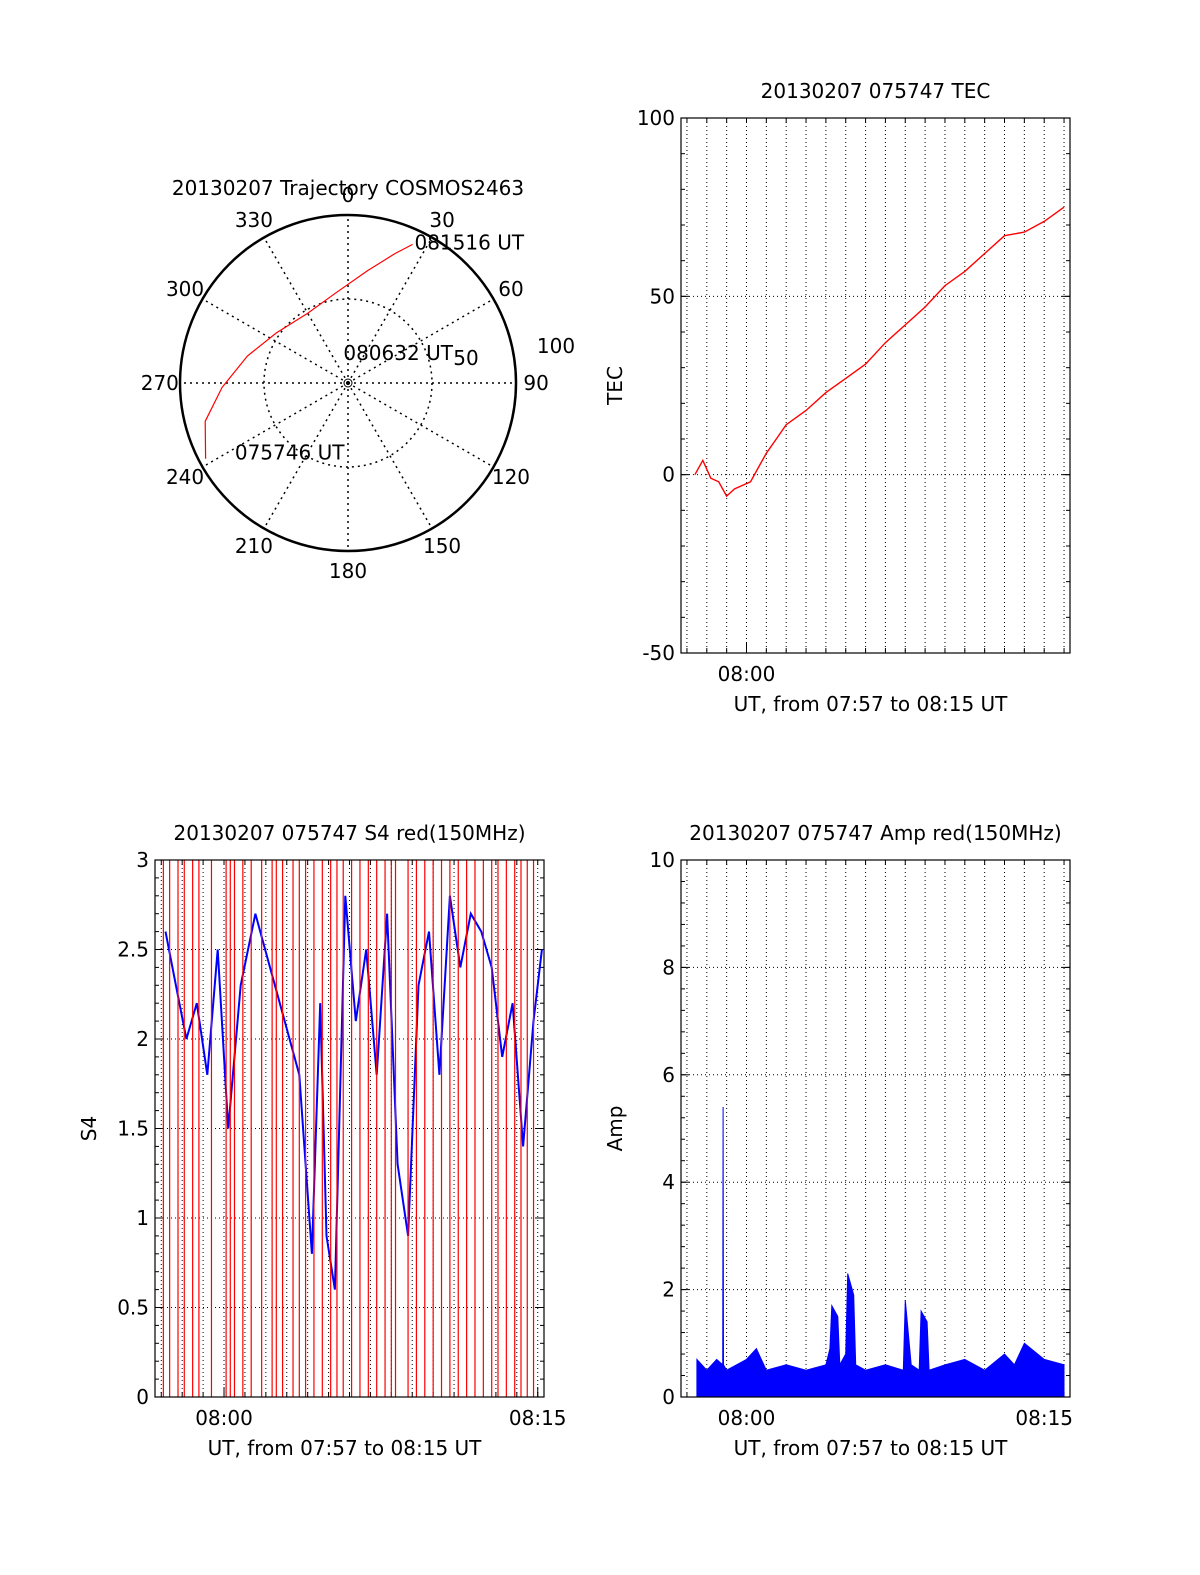 This screenshot has height=1575, width=1200. I want to click on polar-azimuth-label: 150, so click(442, 546).